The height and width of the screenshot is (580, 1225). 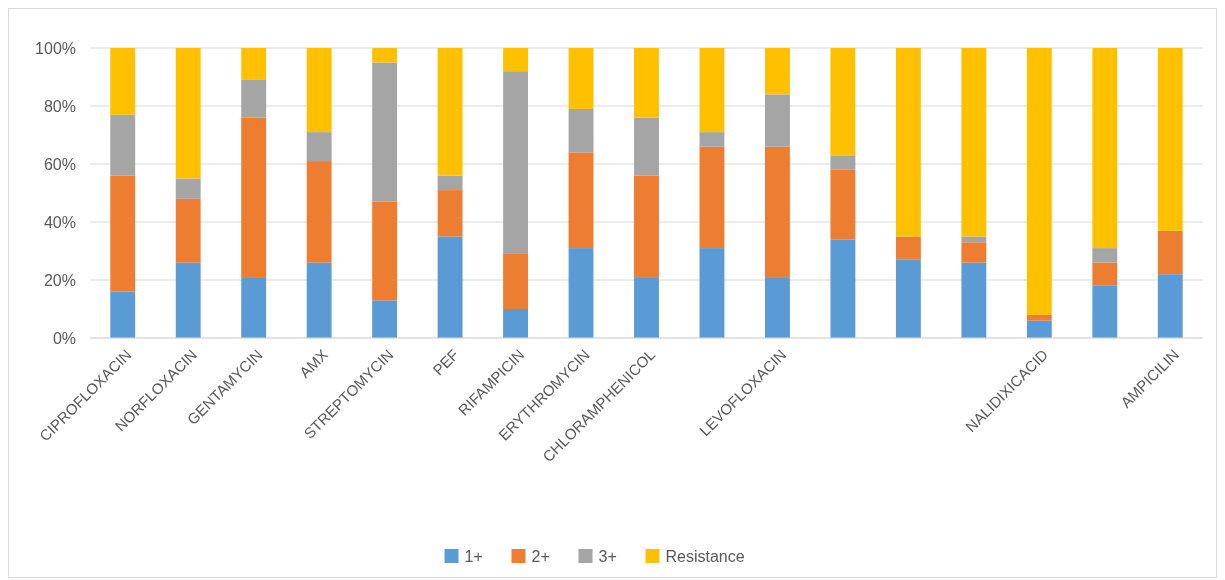 I want to click on y-tick-label: 40%, so click(x=59, y=222).